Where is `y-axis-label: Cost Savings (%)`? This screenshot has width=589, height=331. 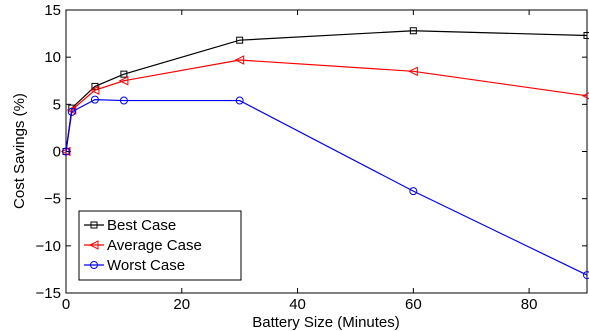
y-axis-label: Cost Savings (%) is located at coordinates (19, 151).